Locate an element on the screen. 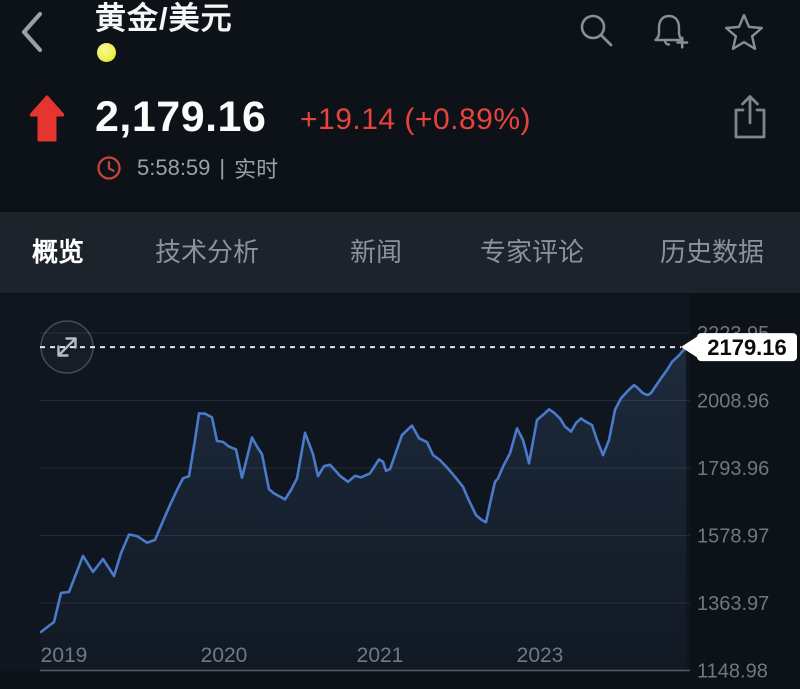  tab-history-data: 历史数据 is located at coordinates (712, 252).